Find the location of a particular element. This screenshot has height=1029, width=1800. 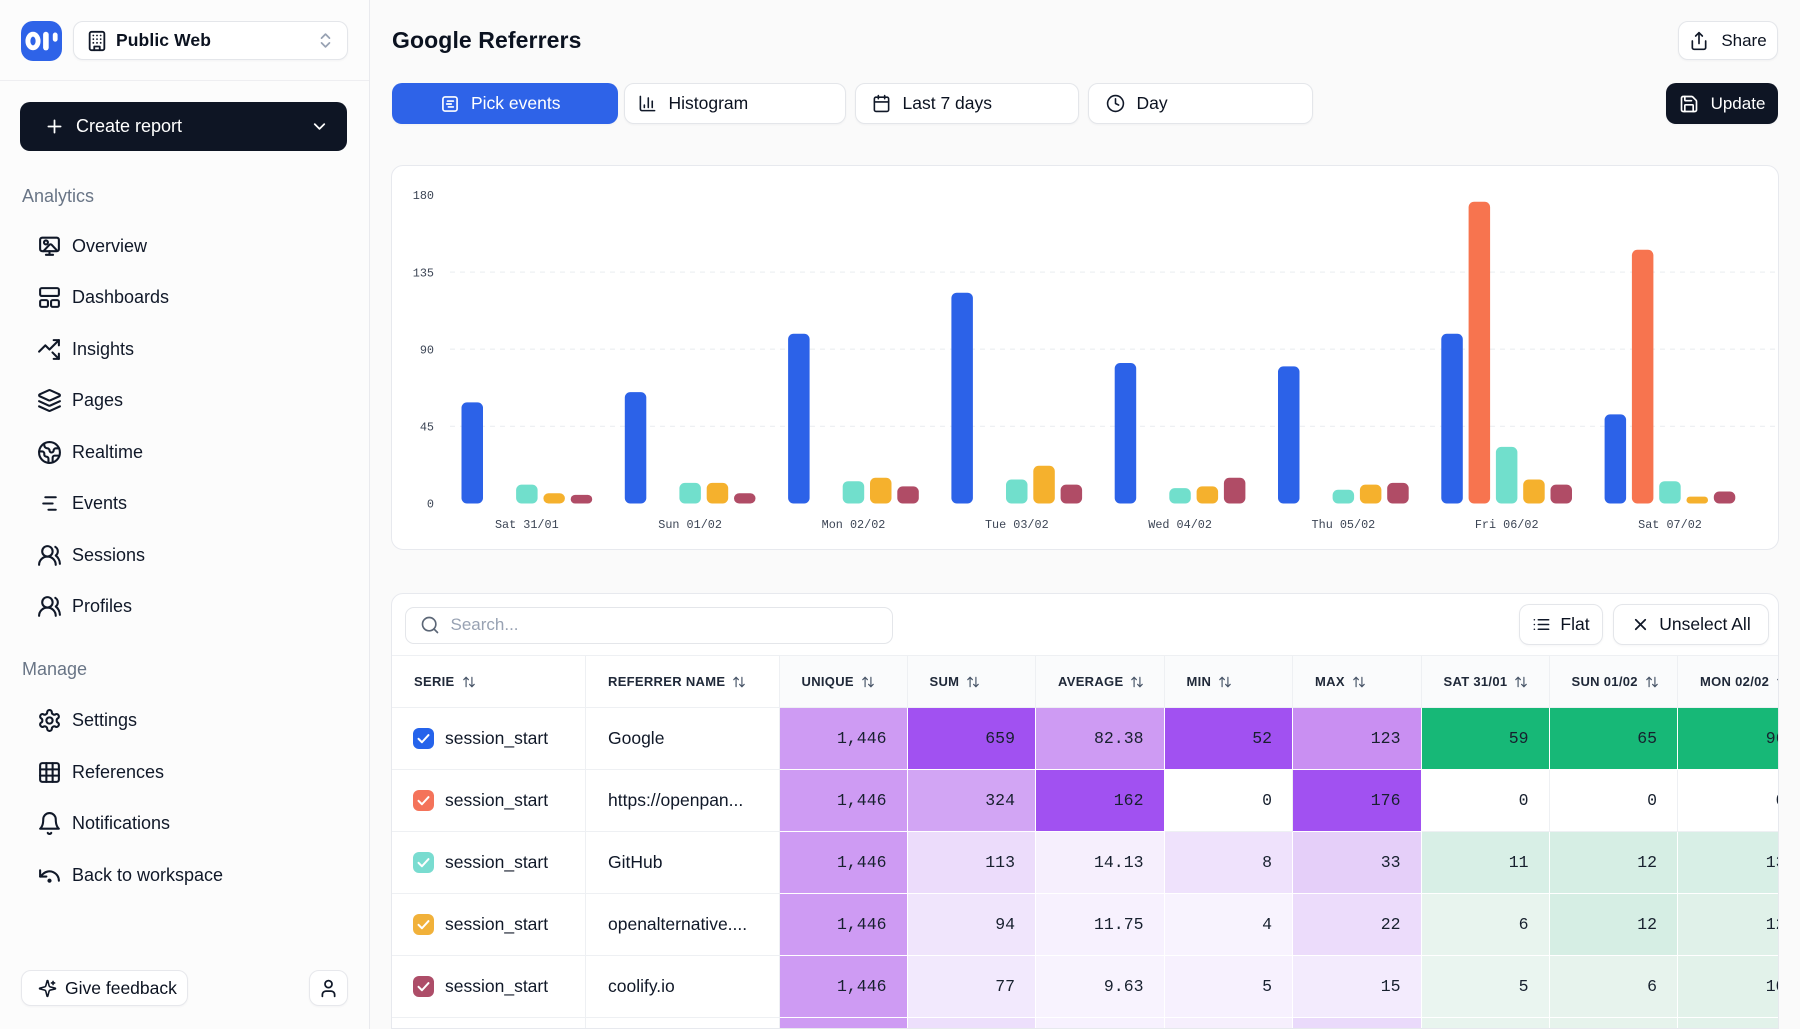

svg-text: 180 is located at coordinates (423, 196).